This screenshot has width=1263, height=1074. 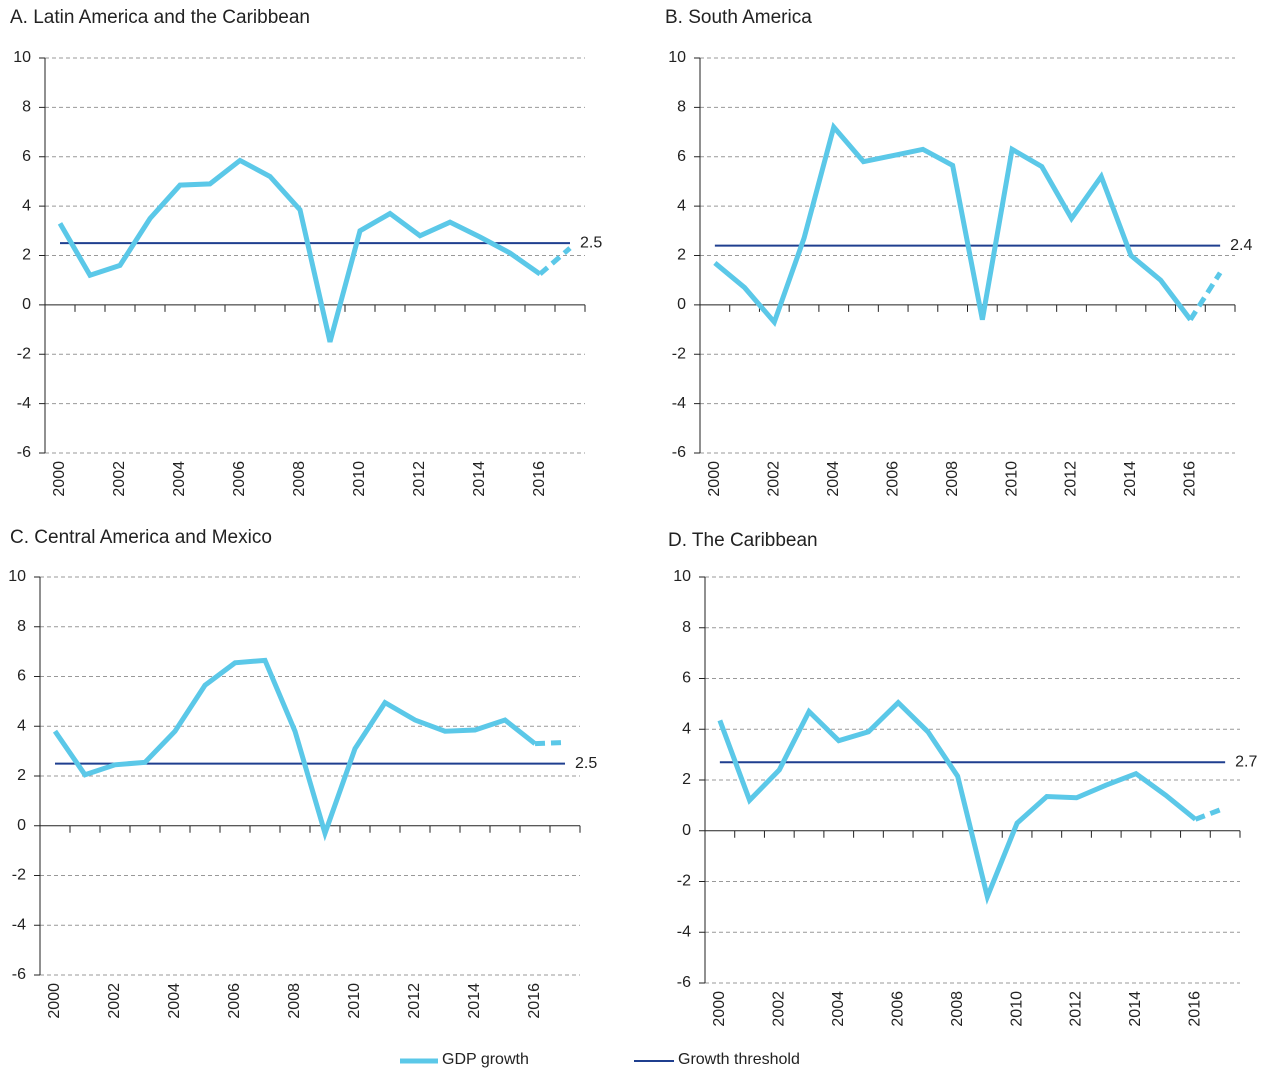 I want to click on legend-label: GDP growth, so click(x=485, y=1059).